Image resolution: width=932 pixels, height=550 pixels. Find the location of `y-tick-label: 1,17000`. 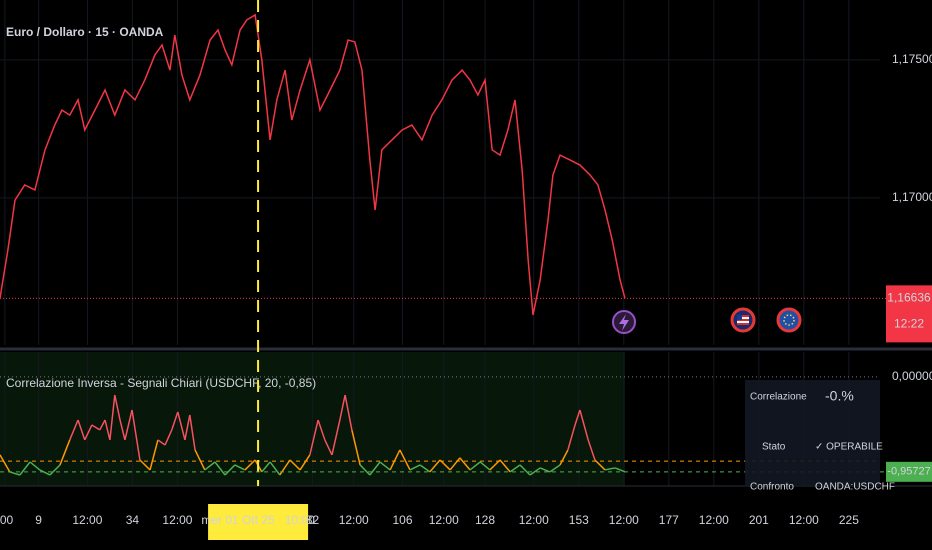

y-tick-label: 1,17000 is located at coordinates (912, 197).